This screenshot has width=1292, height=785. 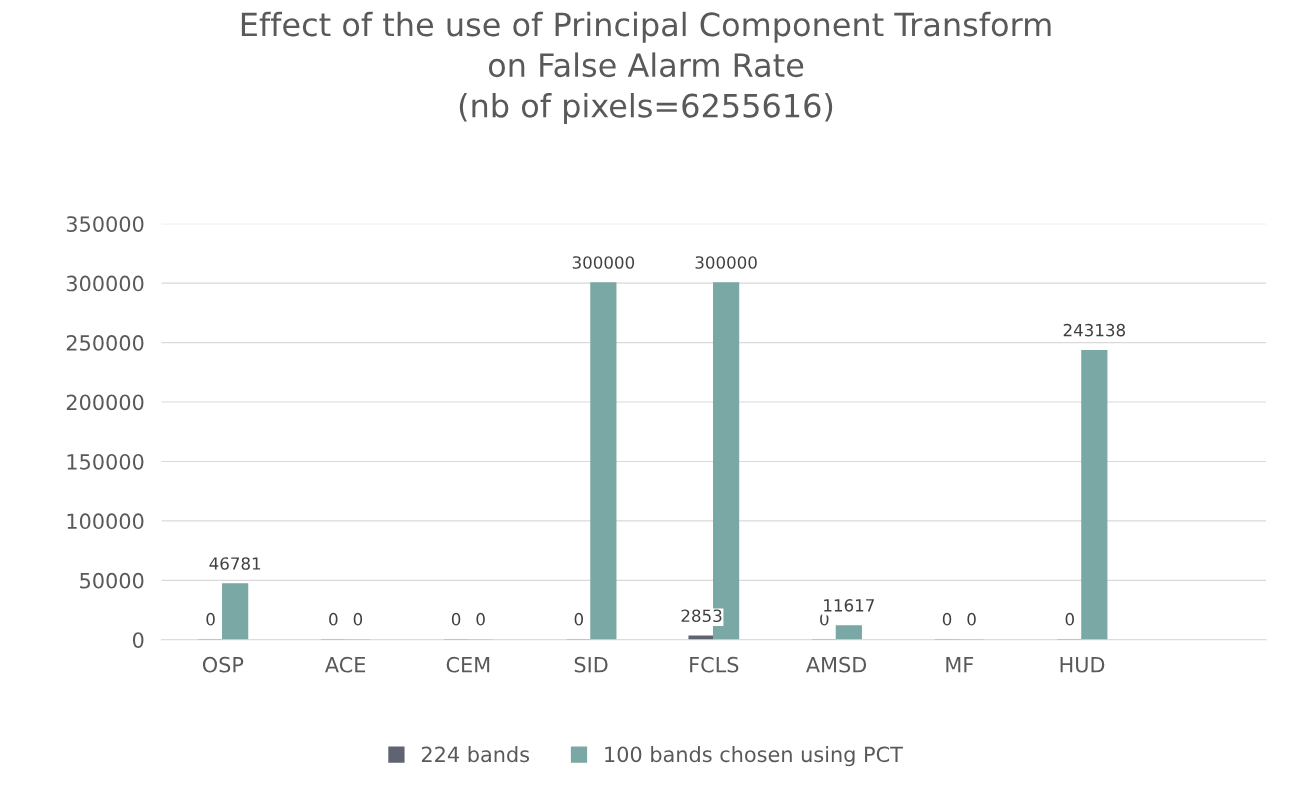 I want to click on x-tick-label: OSP, so click(x=223, y=664).